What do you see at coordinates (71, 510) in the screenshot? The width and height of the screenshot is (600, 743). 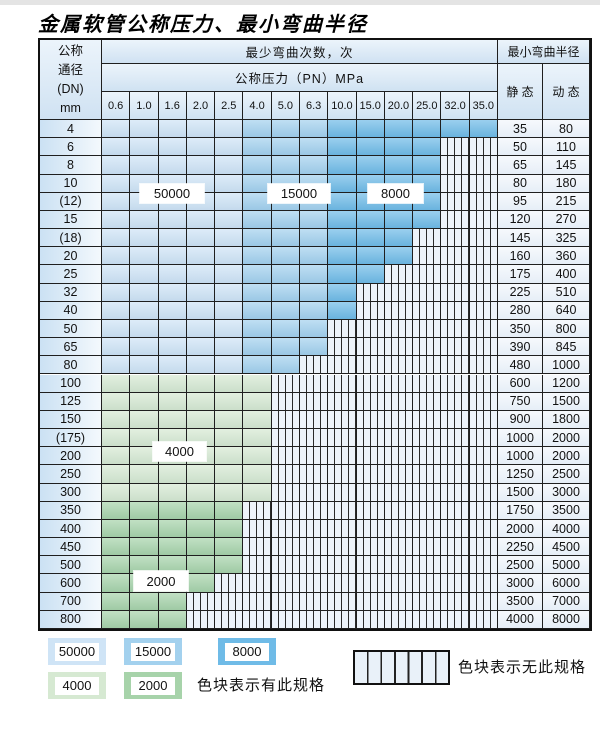 I see `dn-row-label: 350` at bounding box center [71, 510].